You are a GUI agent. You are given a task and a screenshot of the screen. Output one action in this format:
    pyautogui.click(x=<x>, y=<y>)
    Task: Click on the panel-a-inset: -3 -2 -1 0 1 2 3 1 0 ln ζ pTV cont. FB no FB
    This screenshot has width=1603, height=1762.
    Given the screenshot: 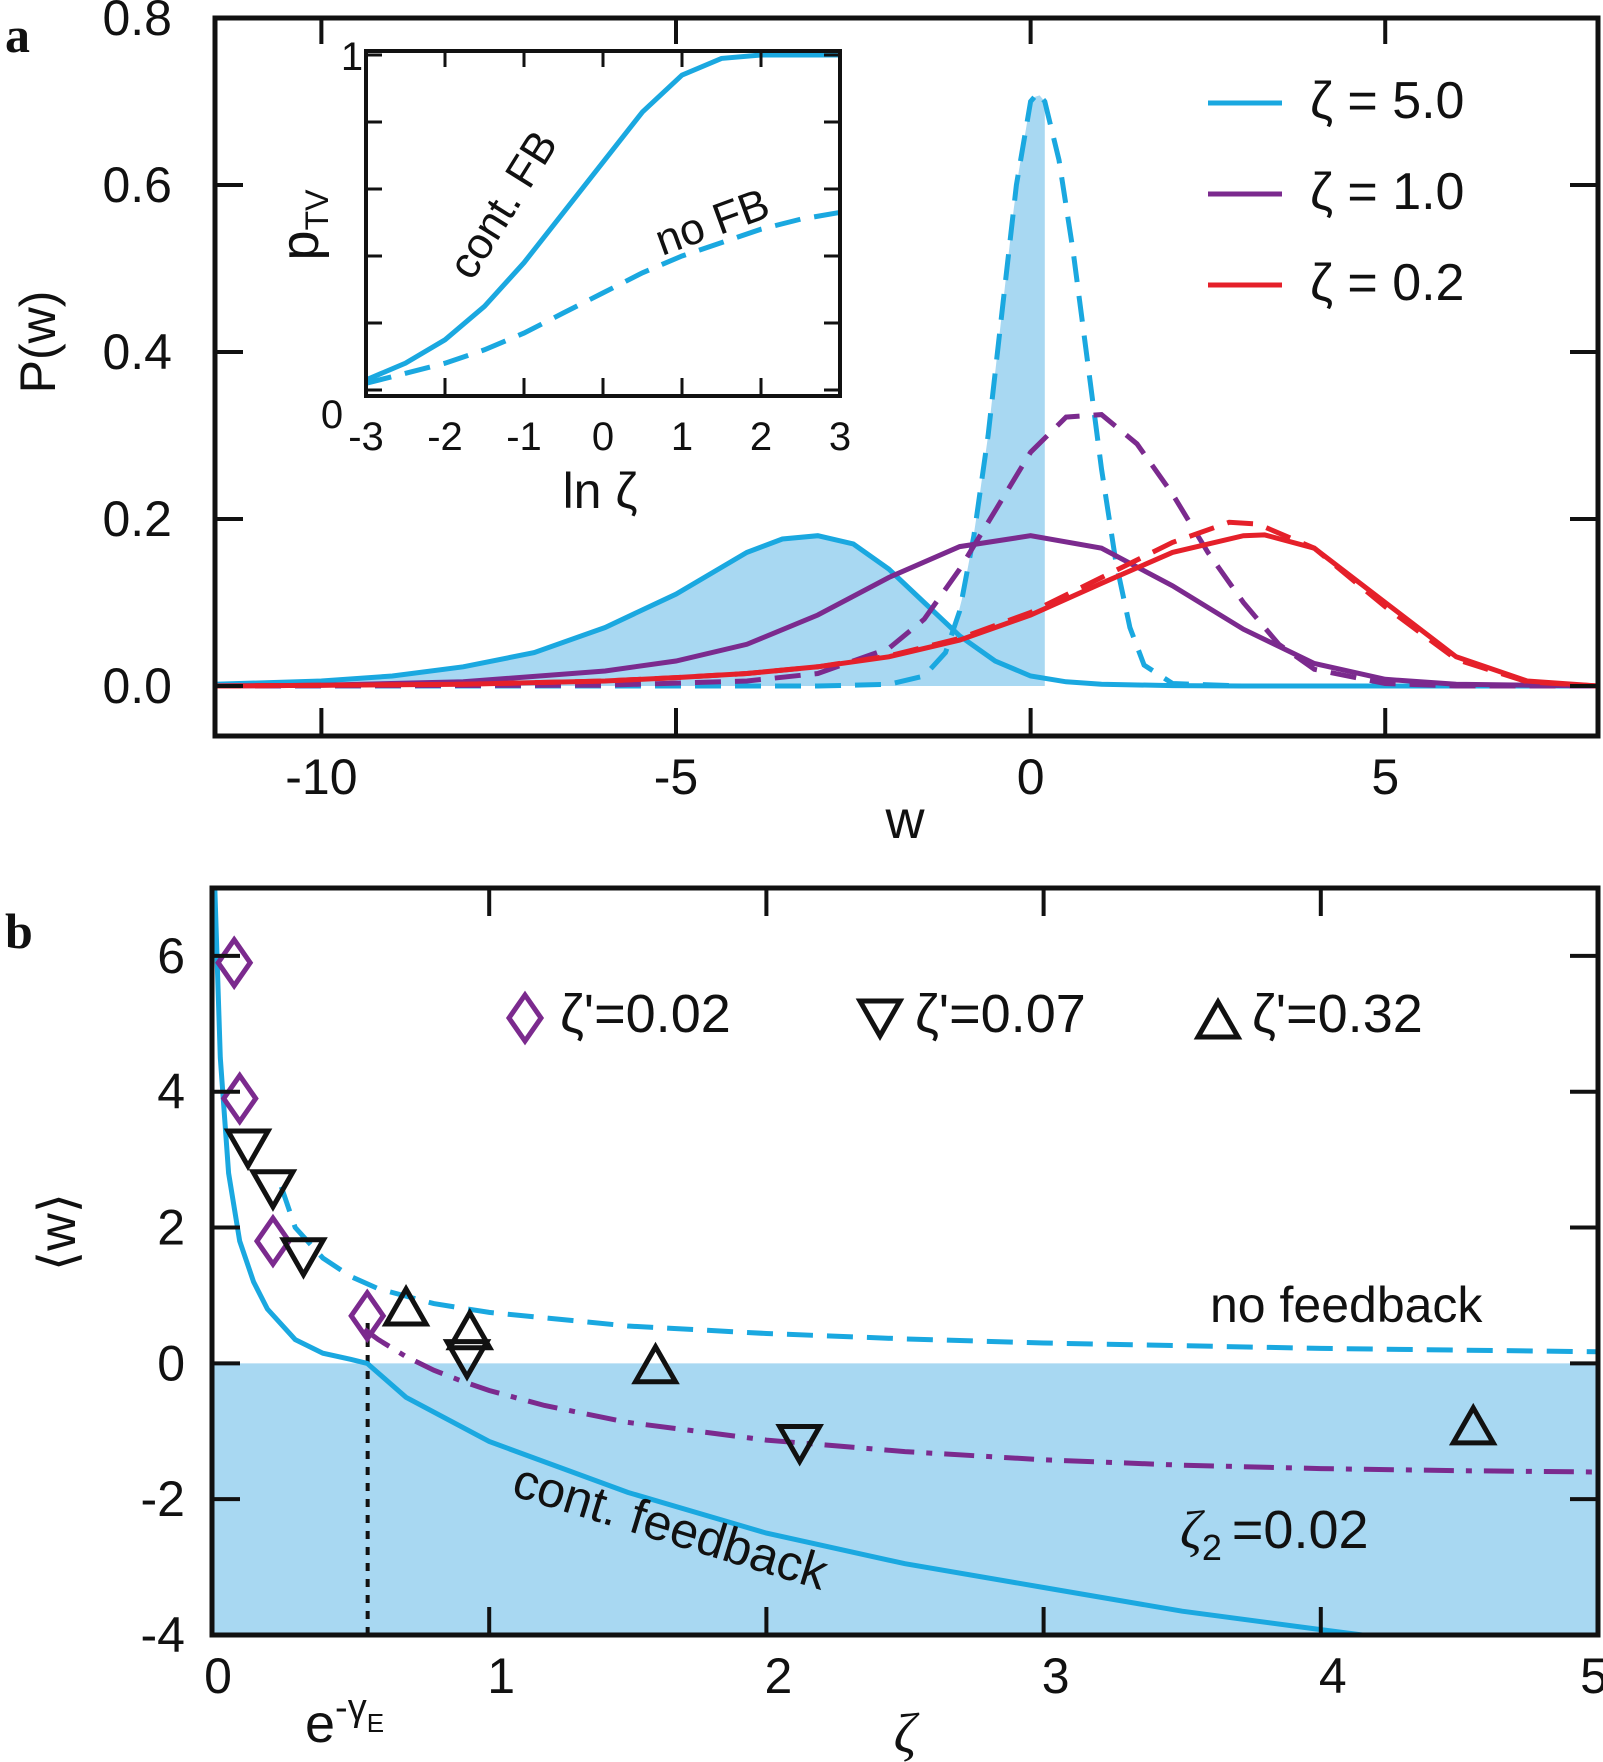 What is the action you would take?
    pyautogui.click(x=560, y=277)
    